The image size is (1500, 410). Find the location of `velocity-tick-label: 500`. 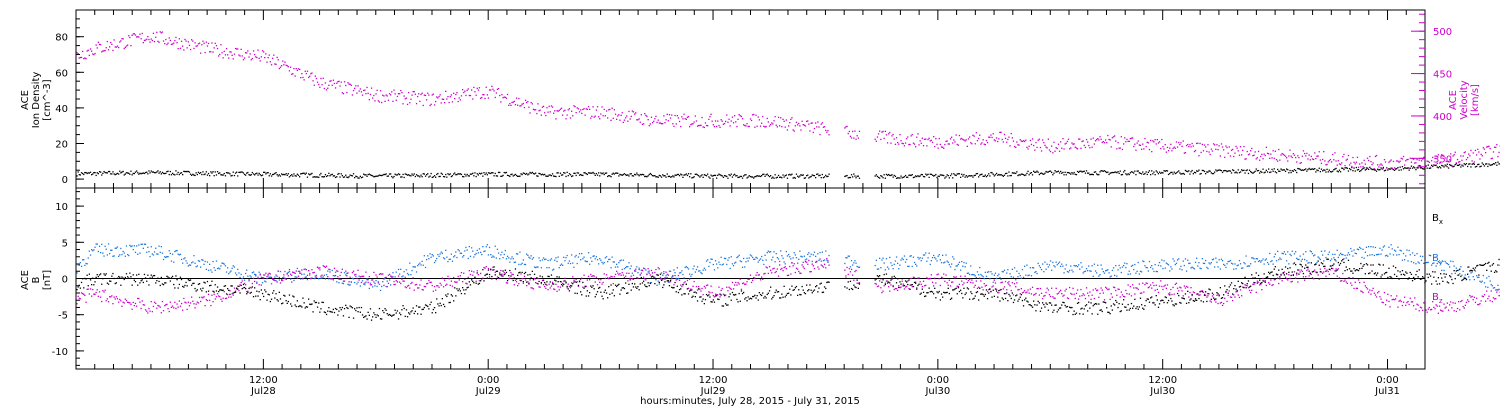

velocity-tick-label: 500 is located at coordinates (1442, 32).